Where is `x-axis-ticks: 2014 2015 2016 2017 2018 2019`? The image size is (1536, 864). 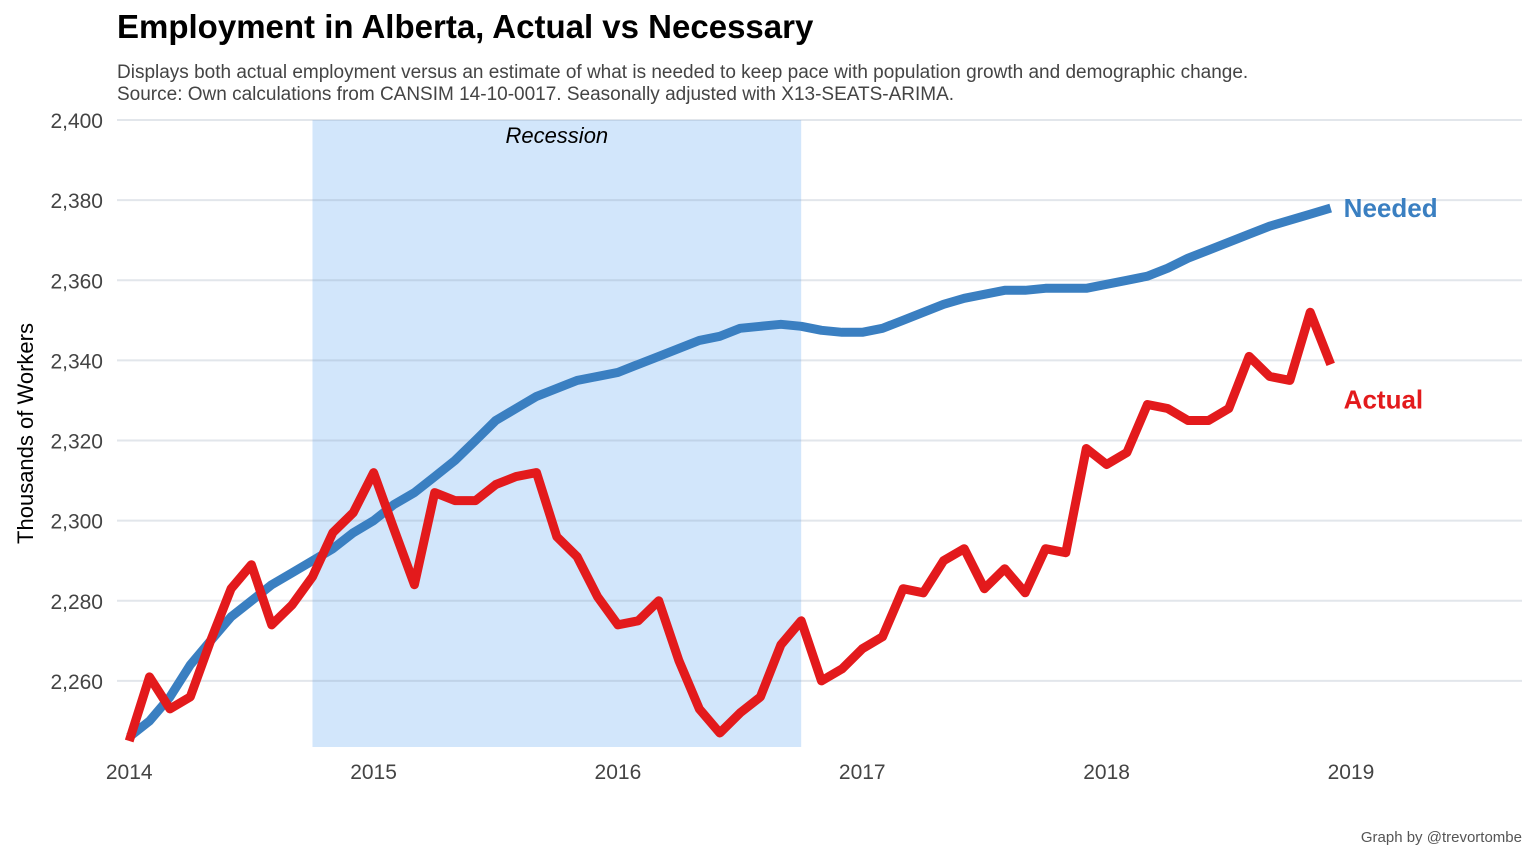
x-axis-ticks: 2014 2015 2016 2017 2018 2019 is located at coordinates (740, 772).